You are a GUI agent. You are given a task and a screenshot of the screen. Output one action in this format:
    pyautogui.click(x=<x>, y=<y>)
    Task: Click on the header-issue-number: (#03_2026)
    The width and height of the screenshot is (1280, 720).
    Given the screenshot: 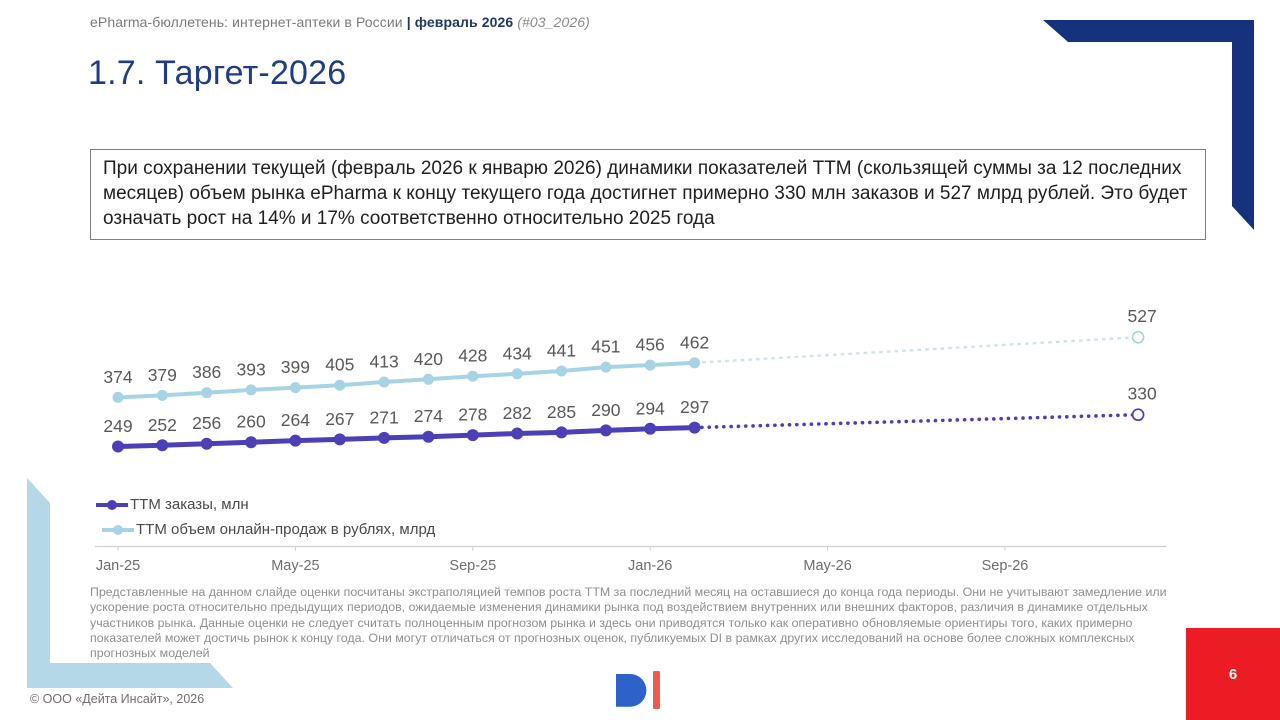 What is the action you would take?
    pyautogui.click(x=551, y=22)
    